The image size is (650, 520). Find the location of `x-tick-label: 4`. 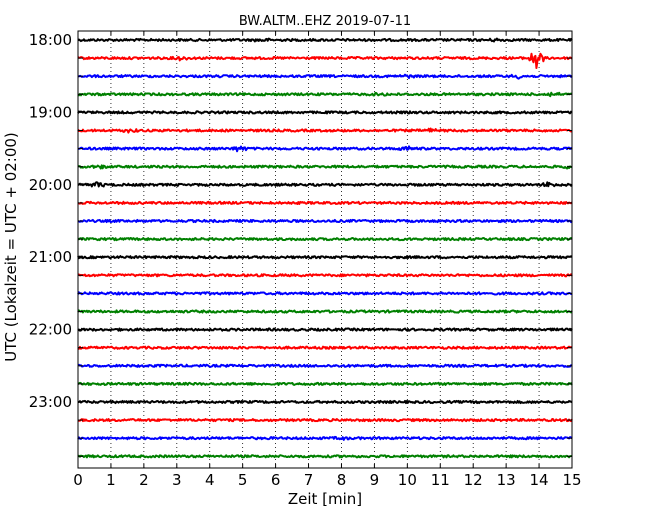

x-tick-label: 4 is located at coordinates (210, 480).